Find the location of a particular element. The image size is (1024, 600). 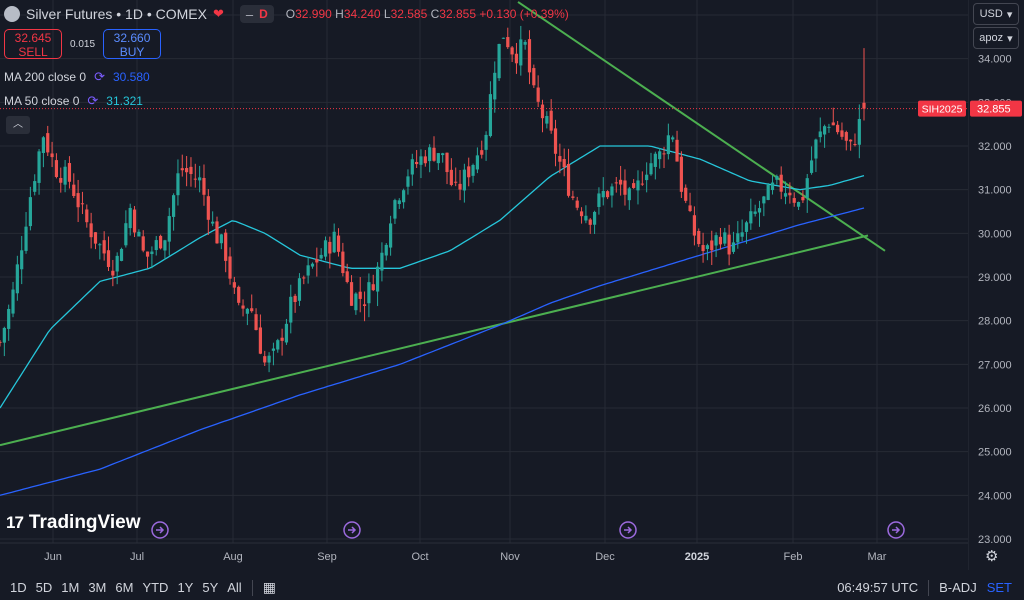

scale-mode-selector: apoz ▾ is located at coordinates (996, 38).